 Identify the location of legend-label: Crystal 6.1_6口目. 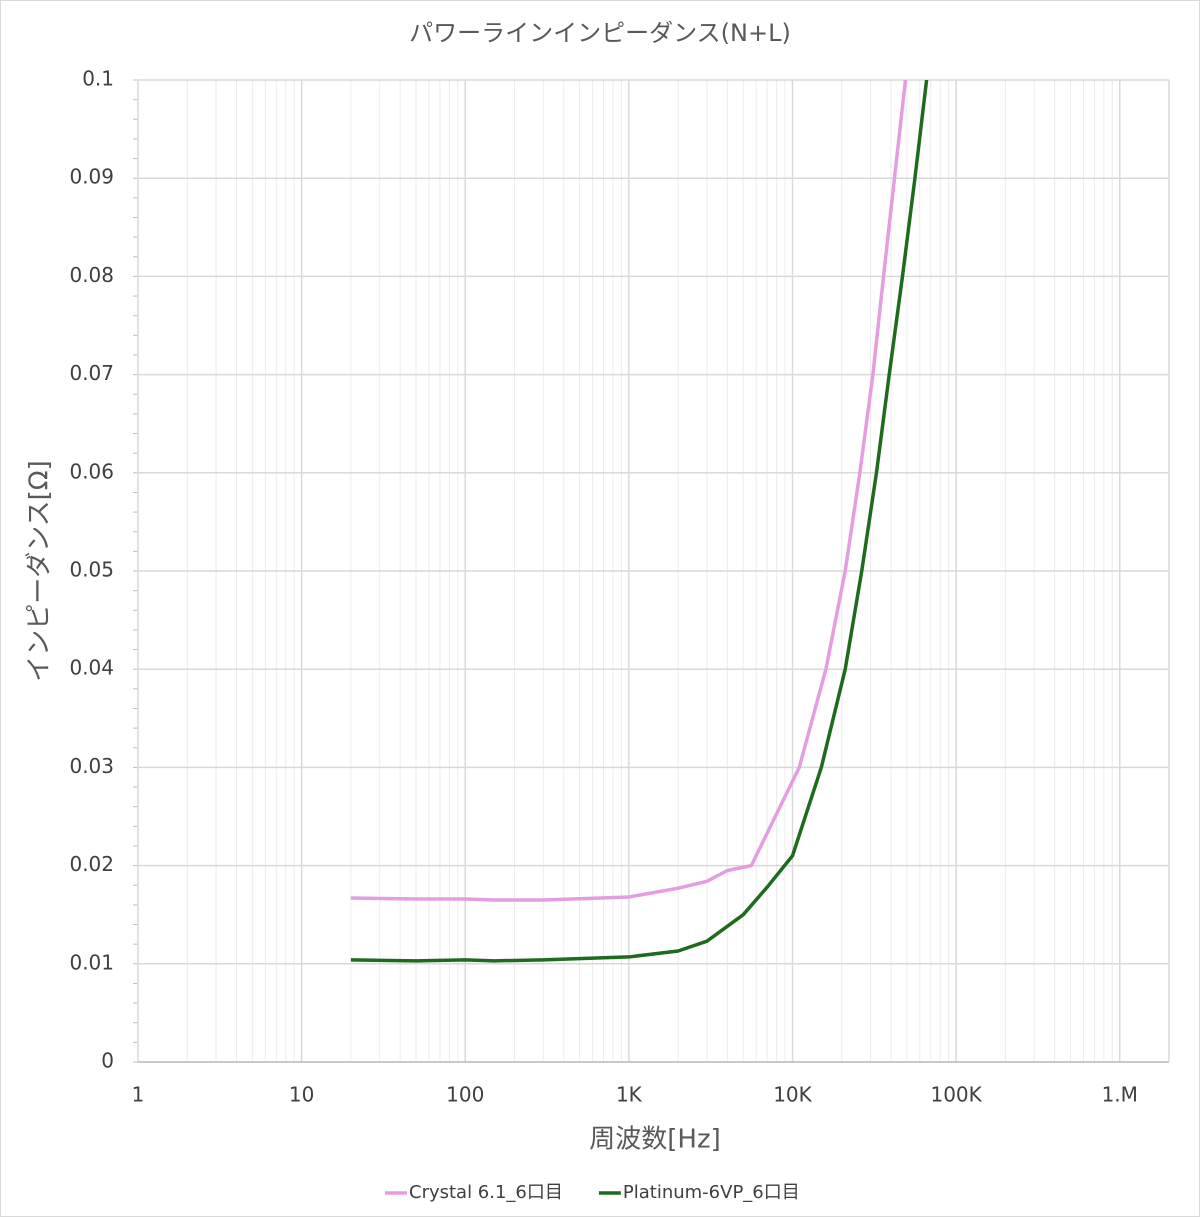
(486, 1192).